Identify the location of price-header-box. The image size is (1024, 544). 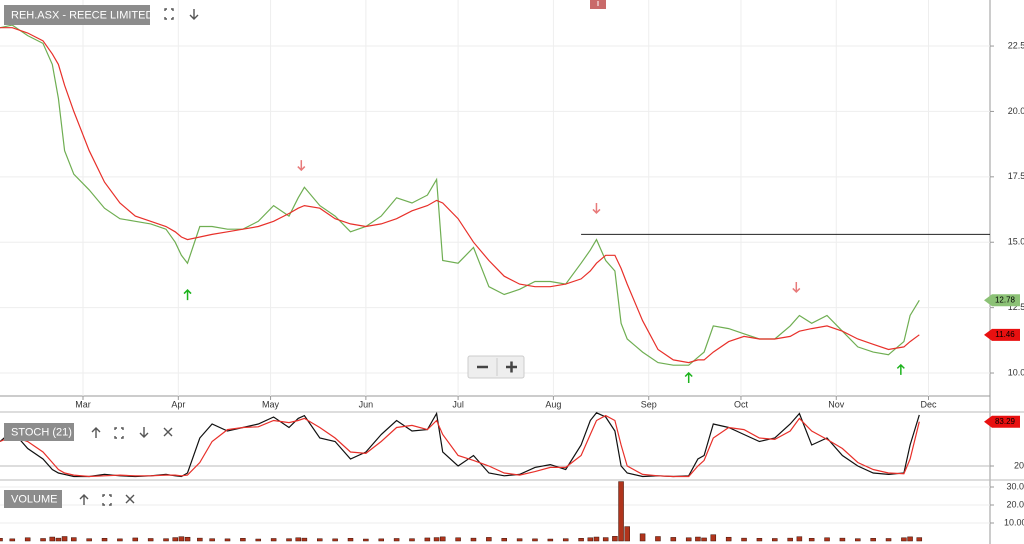
(77, 15).